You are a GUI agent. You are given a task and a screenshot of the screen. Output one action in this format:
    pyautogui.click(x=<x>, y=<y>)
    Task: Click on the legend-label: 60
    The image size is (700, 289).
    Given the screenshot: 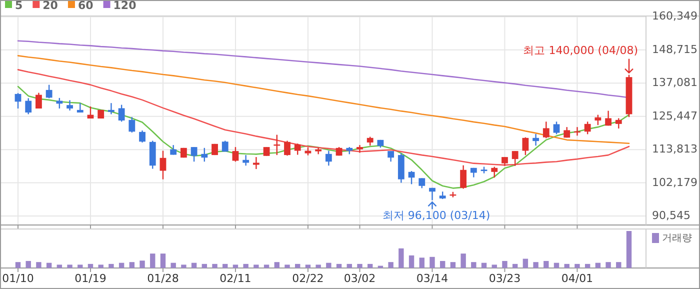 What is the action you would take?
    pyautogui.click(x=86, y=6)
    